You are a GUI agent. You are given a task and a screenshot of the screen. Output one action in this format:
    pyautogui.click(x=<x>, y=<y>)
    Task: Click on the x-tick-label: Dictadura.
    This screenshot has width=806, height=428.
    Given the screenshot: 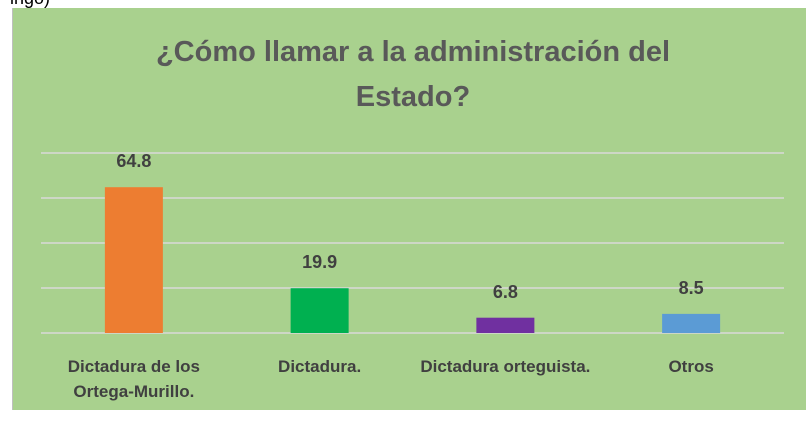 What is the action you would take?
    pyautogui.click(x=320, y=366)
    